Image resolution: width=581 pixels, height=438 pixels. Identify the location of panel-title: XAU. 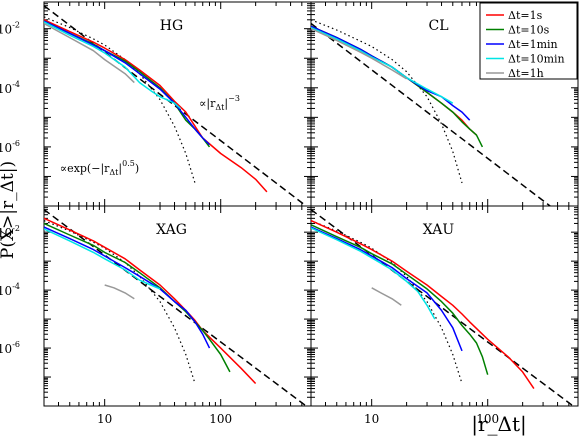
(439, 230).